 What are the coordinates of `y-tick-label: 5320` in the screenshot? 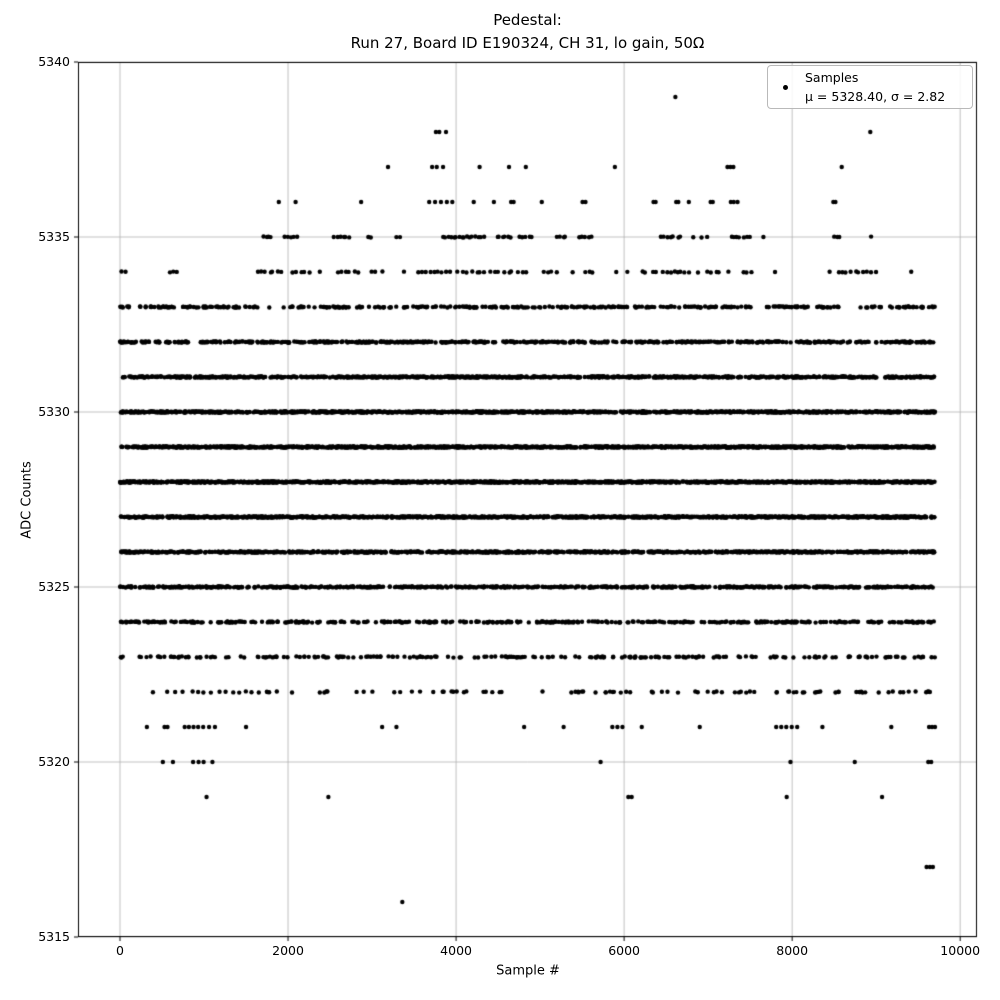 It's located at (54, 761).